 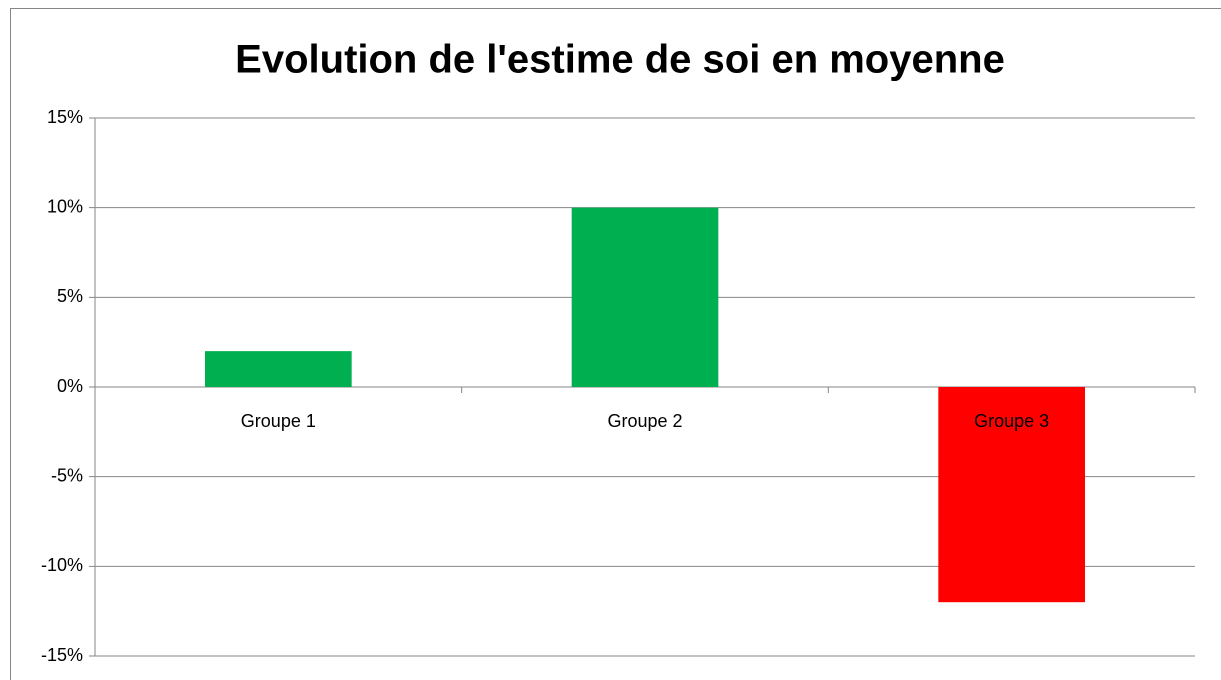 I want to click on x-tick-label: Groupe 1, so click(x=278, y=421).